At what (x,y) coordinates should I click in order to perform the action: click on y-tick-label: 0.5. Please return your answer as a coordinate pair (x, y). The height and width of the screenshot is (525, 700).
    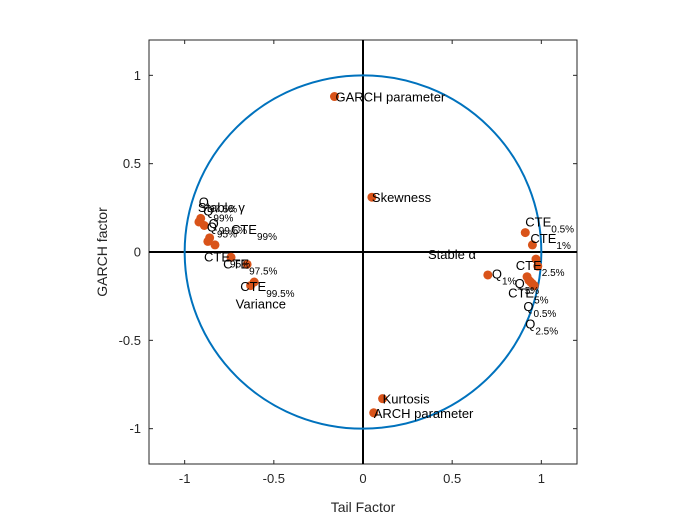
    Looking at the image, I should click on (132, 163).